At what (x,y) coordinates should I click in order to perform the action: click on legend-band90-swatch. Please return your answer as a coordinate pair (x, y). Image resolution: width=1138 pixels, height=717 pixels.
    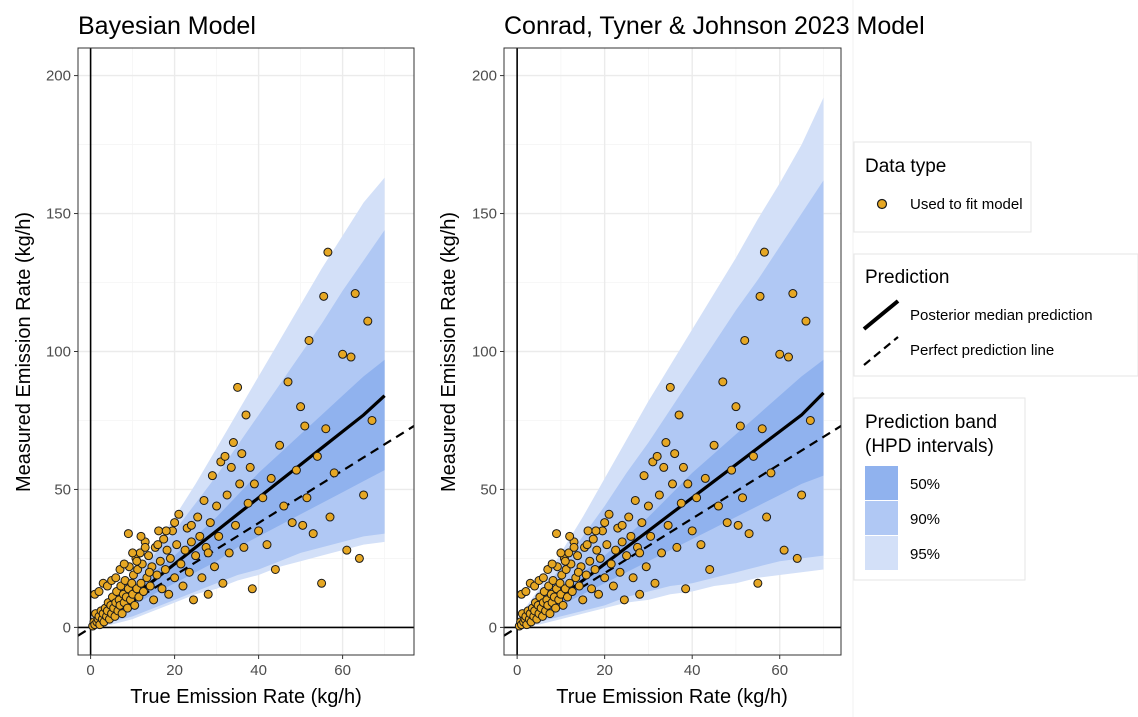
    Looking at the image, I should click on (881, 518).